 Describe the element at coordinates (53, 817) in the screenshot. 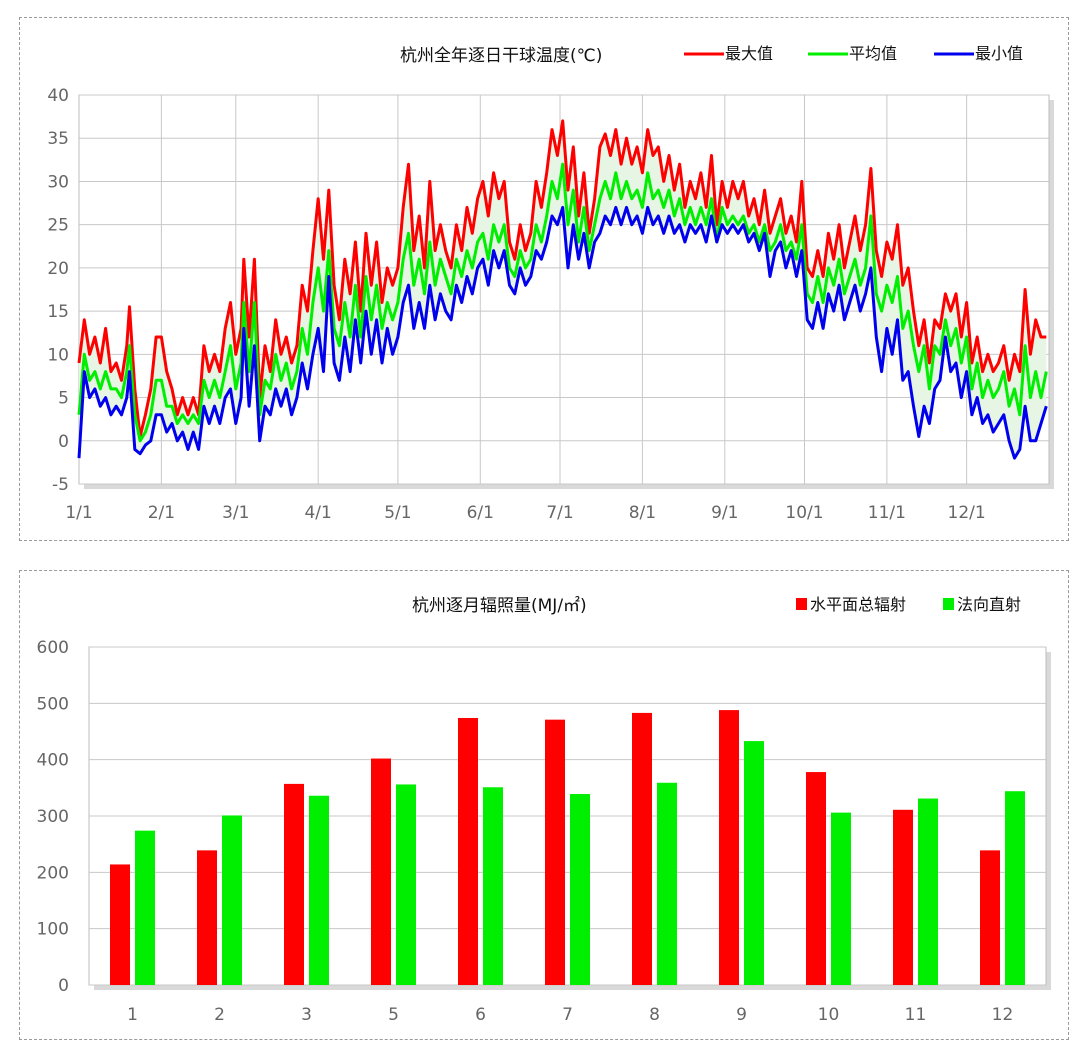

I see `y-tick-label: 300` at that location.